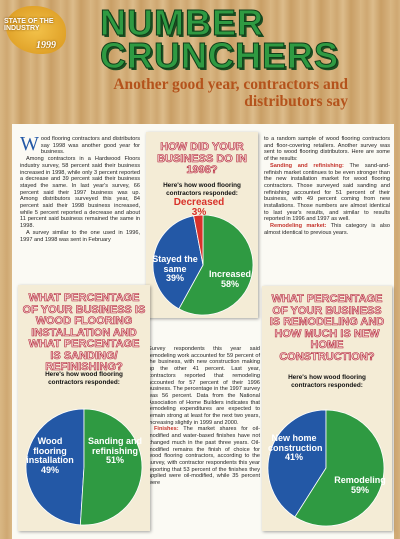 This screenshot has width=400, height=539. What do you see at coordinates (307, 165) in the screenshot?
I see `lead-in: Sanding and refinishing:` at bounding box center [307, 165].